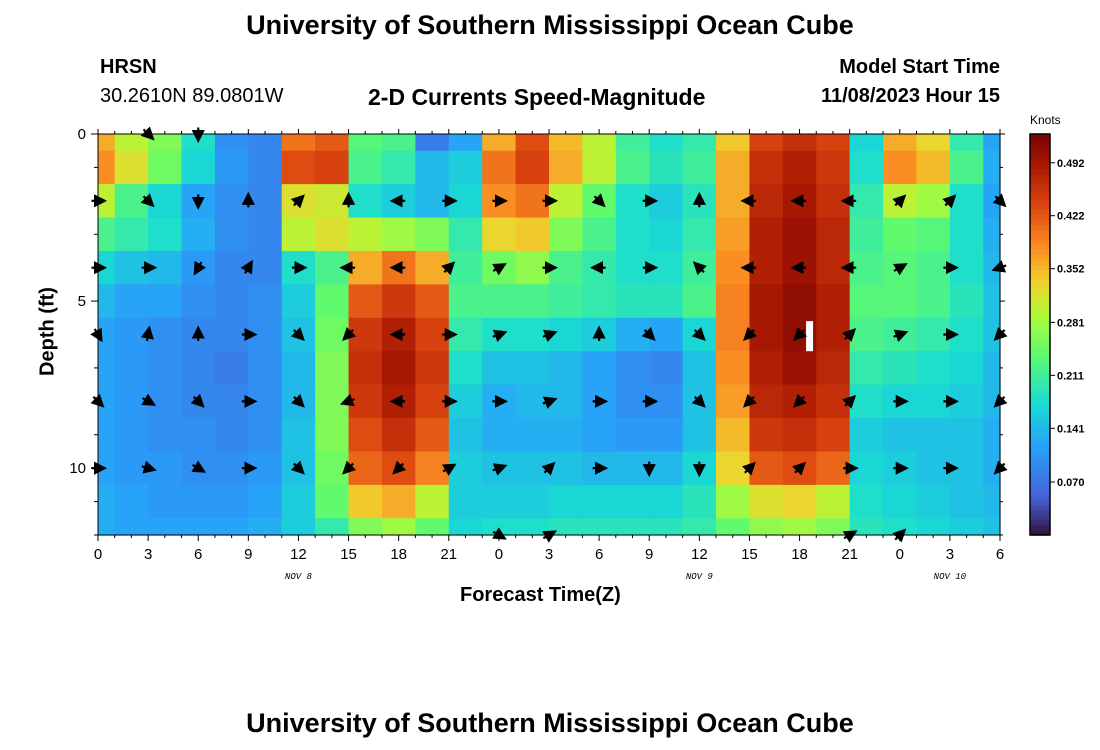 The width and height of the screenshot is (1100, 750). I want to click on x-tick-label: 6, so click(1000, 554).